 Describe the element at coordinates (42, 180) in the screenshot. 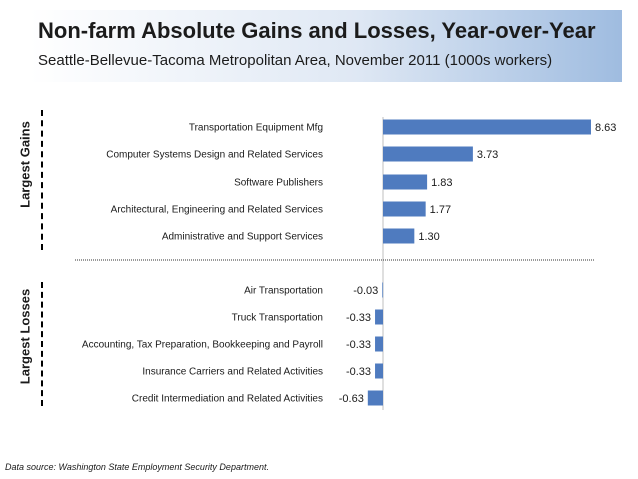

I see `gains-bracket` at that location.